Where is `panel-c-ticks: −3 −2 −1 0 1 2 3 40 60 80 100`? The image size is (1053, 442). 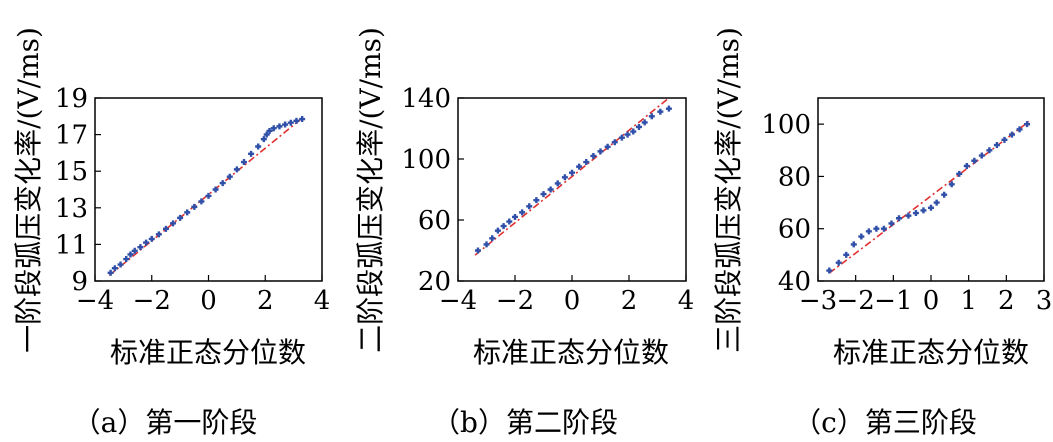 panel-c-ticks: −3 −2 −1 0 1 2 3 40 60 80 100 is located at coordinates (906, 213).